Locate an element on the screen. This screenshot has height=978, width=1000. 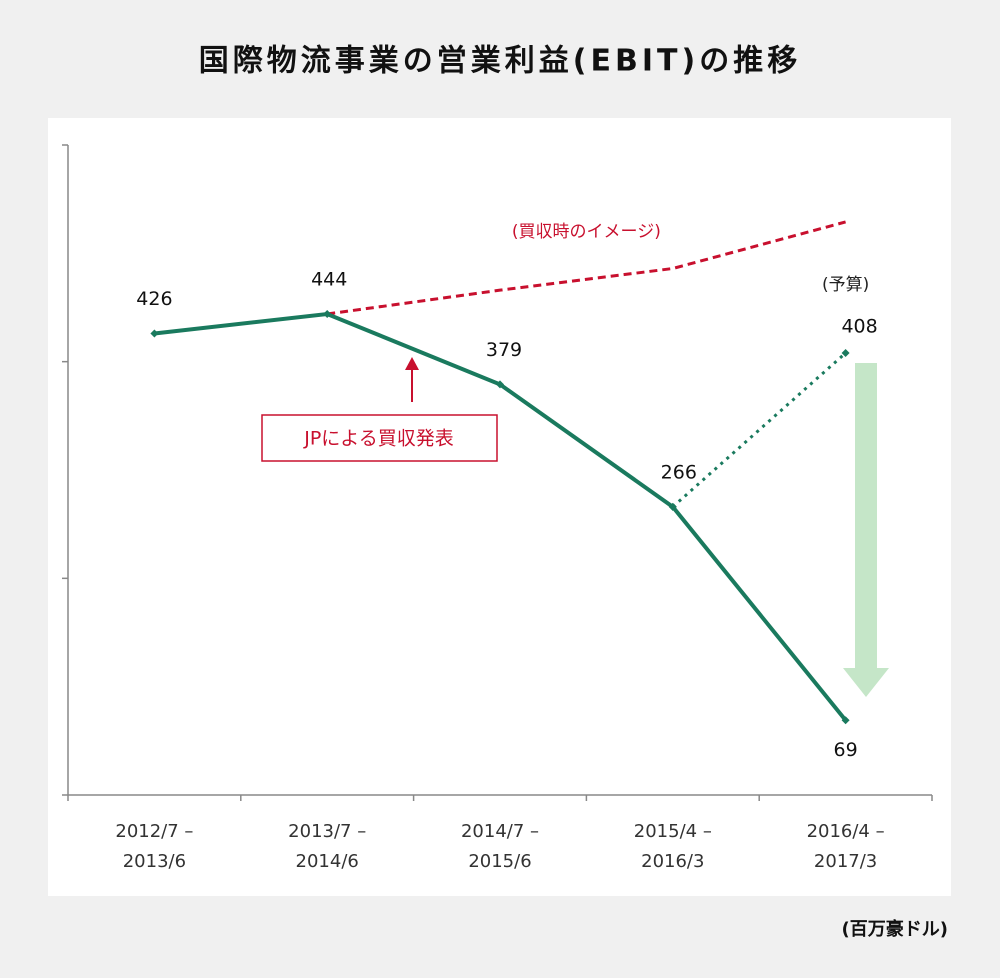
x-tick-label: 2013/7 – is located at coordinates (327, 831).